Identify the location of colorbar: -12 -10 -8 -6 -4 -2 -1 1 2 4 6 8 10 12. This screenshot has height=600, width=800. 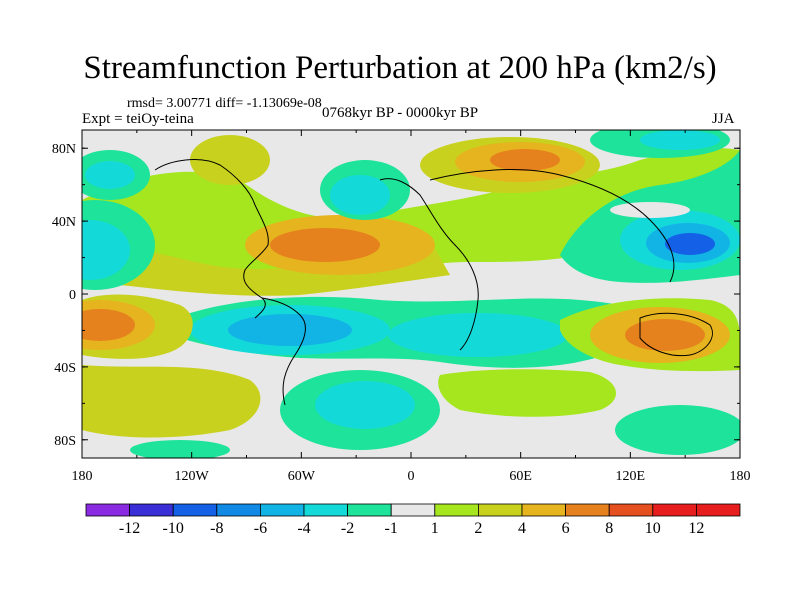
(413, 520).